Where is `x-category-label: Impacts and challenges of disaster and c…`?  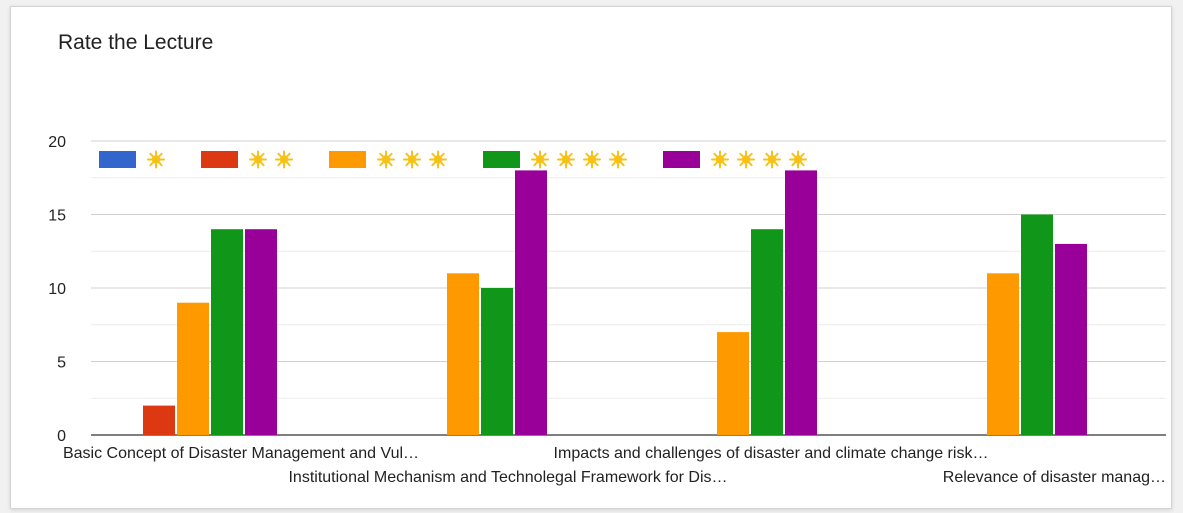
x-category-label: Impacts and challenges of disaster and c… is located at coordinates (771, 453).